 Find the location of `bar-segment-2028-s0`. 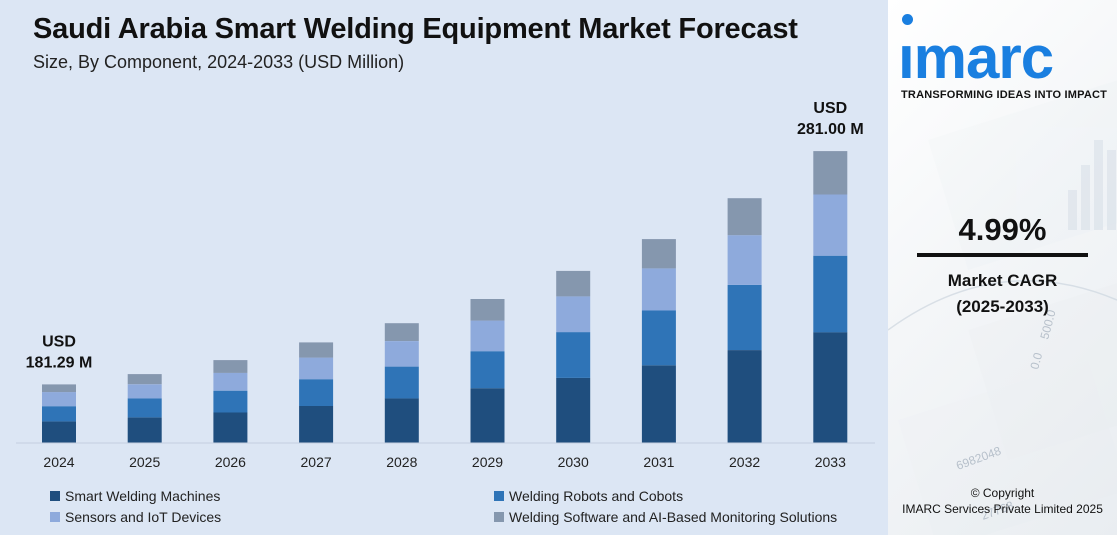

bar-segment-2028-s0 is located at coordinates (401, 420).